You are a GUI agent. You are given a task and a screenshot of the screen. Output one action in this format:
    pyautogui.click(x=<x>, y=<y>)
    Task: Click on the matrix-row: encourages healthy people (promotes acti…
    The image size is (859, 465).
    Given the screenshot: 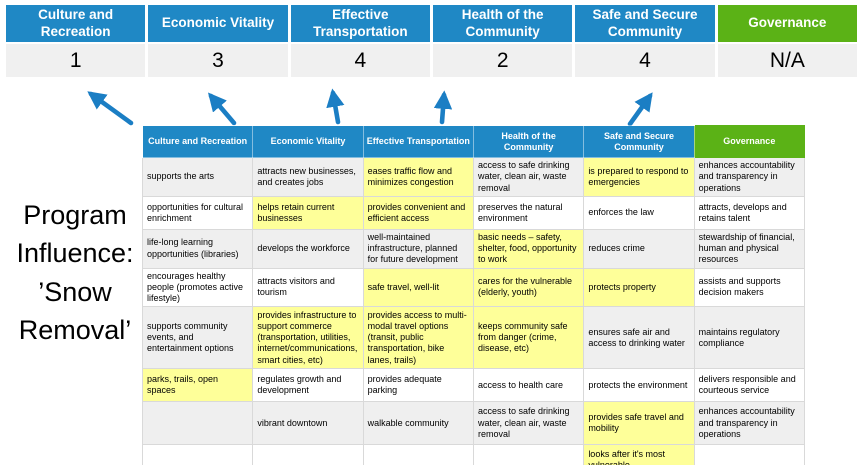 What is the action you would take?
    pyautogui.click(x=473, y=287)
    